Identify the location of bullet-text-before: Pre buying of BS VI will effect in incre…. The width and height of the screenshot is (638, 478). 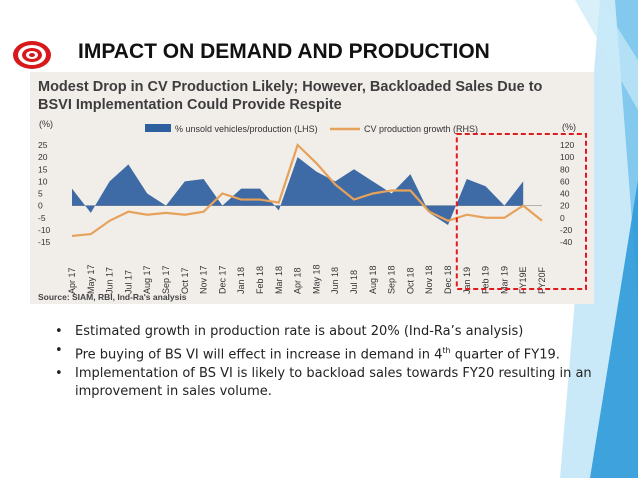
(259, 355).